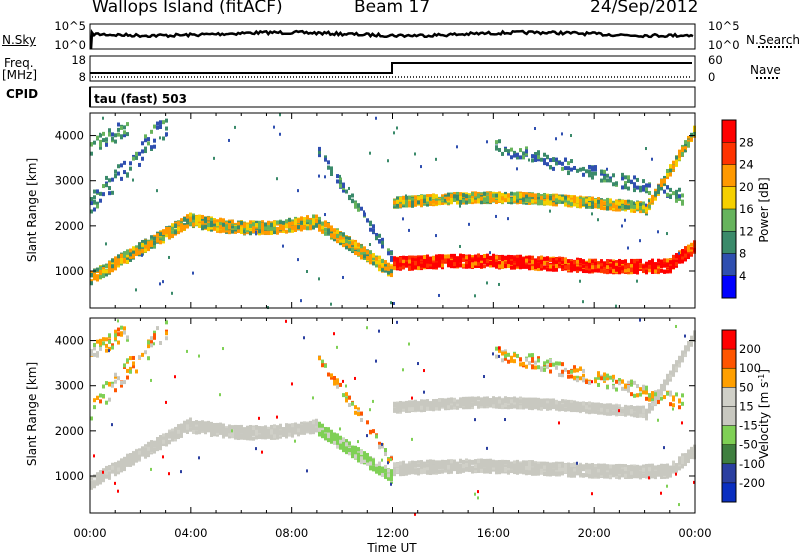  Describe the element at coordinates (729, 198) in the screenshot. I see `colorbar-swatch` at that location.